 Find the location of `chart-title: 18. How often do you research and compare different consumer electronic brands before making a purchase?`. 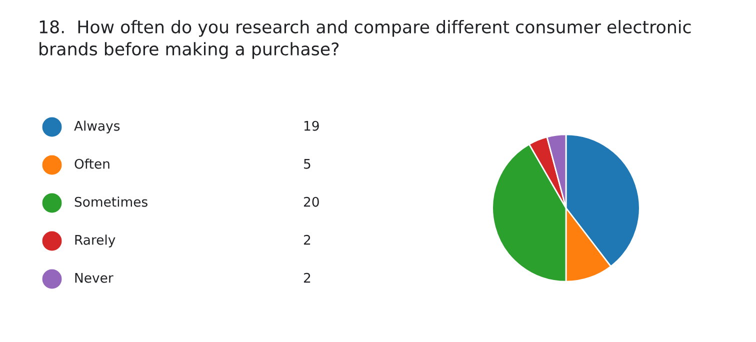

chart-title: 18. How often do you research and compare different consumer electronic brands before making a purchase? is located at coordinates (365, 39).